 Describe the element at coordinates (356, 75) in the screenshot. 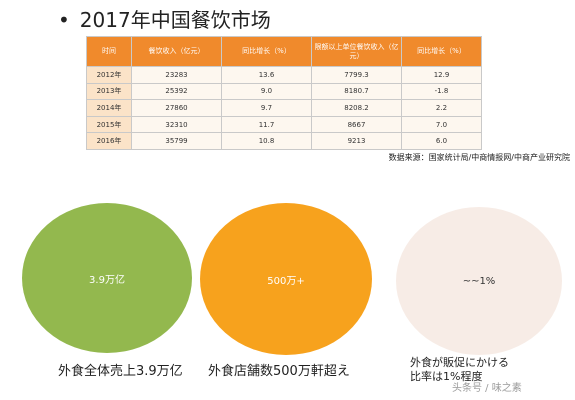

I see `table-cell: 7799.3` at that location.